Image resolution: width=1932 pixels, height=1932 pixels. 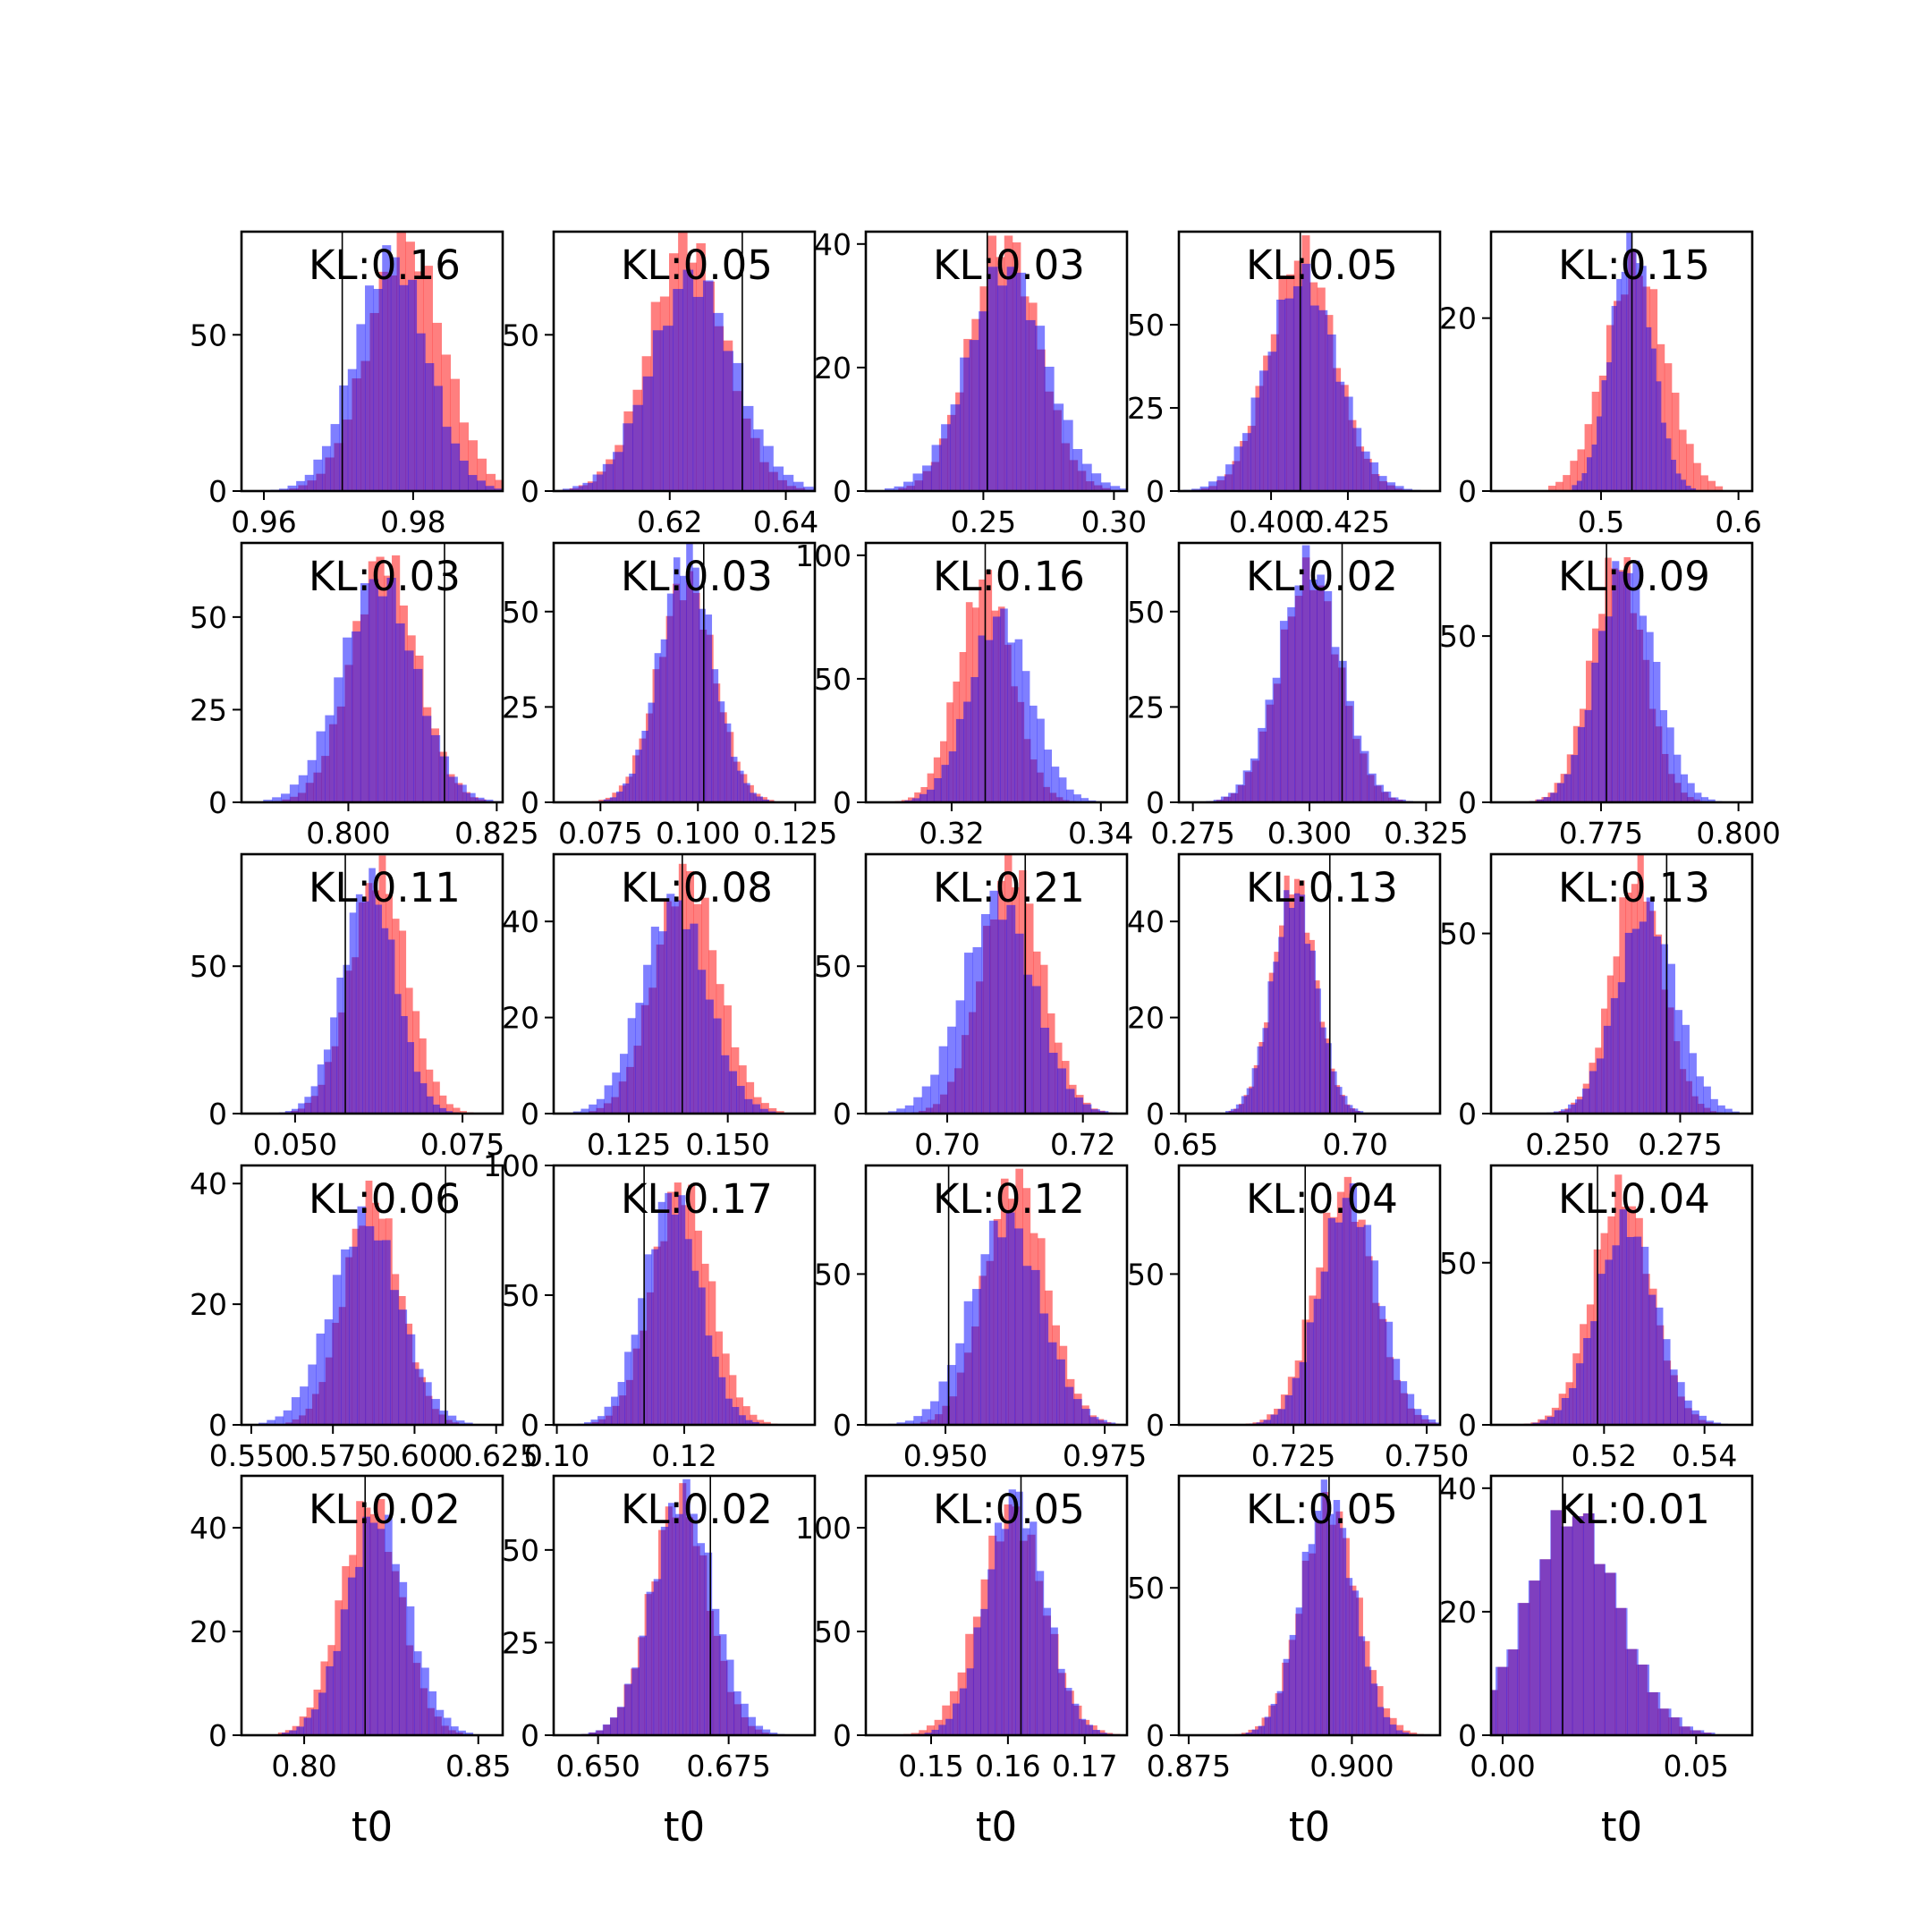 I want to click on x-tick-label: 0.325, so click(x=1426, y=833).